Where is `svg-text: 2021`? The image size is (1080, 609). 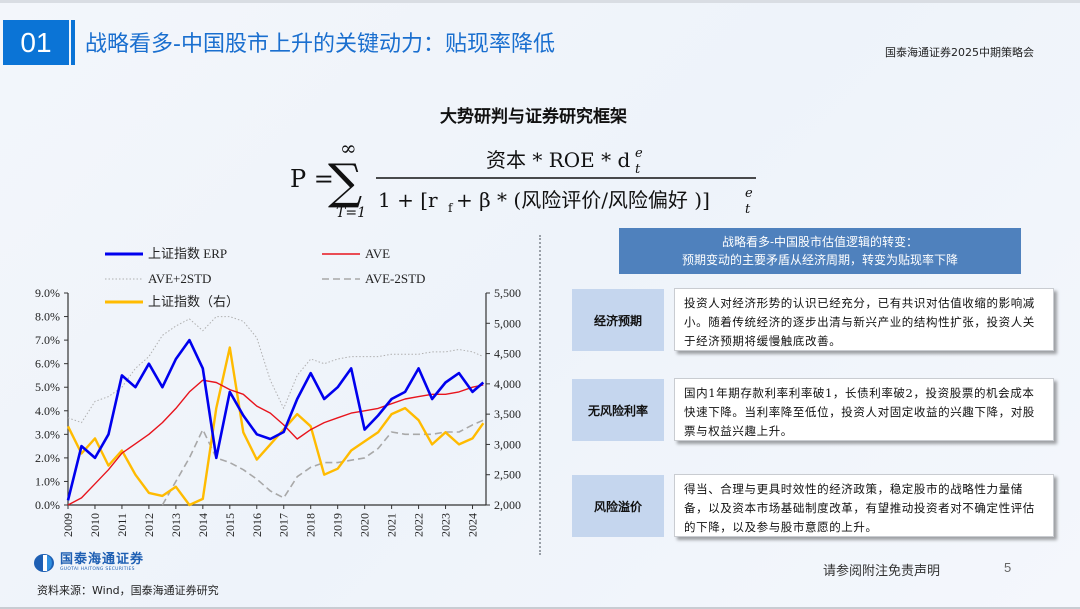 svg-text: 2021 is located at coordinates (392, 525).